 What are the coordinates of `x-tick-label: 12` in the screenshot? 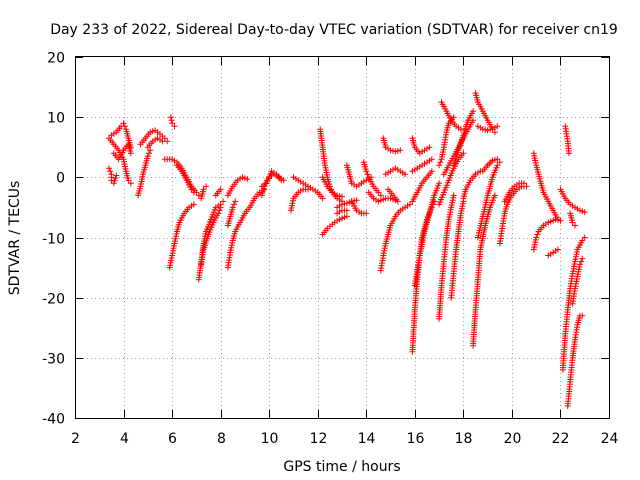 It's located at (319, 439).